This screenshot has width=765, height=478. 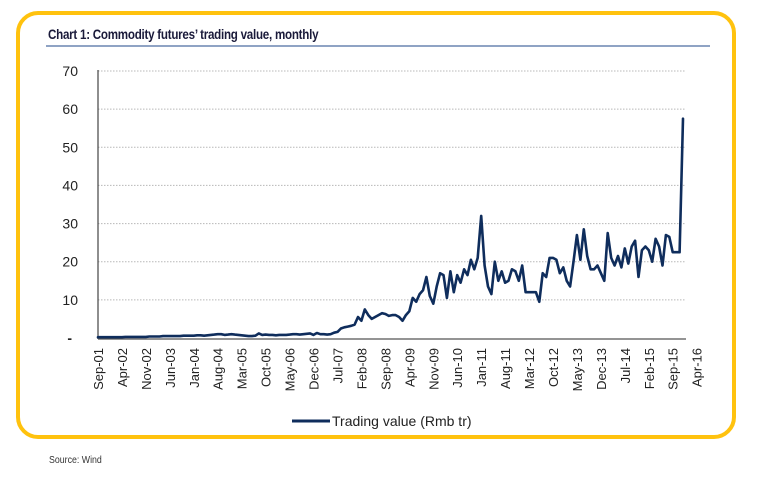 I want to click on x-tick-label: Jun-10, so click(x=457, y=368).